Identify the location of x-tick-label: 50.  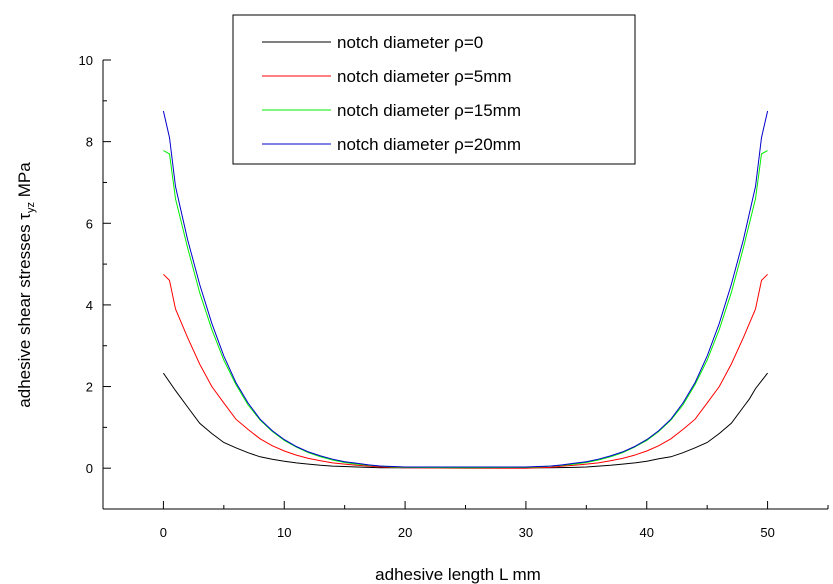
(767, 532).